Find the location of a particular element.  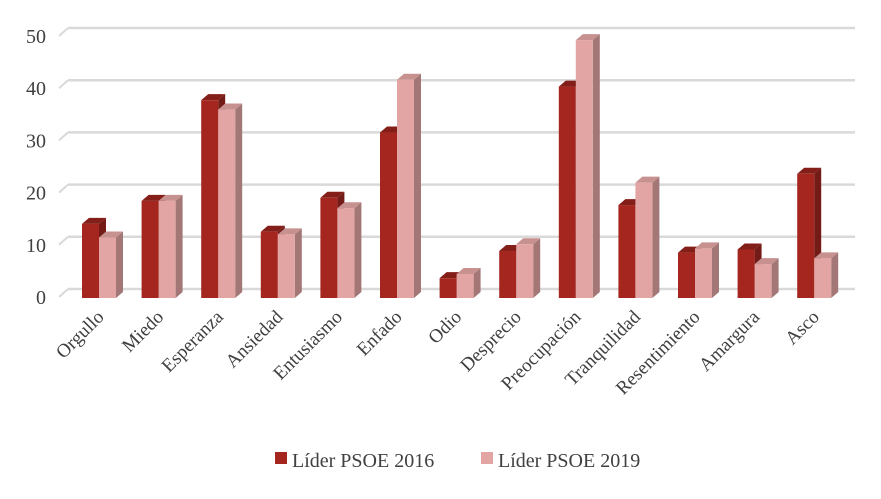

x-tick-label: Asco is located at coordinates (802, 328).